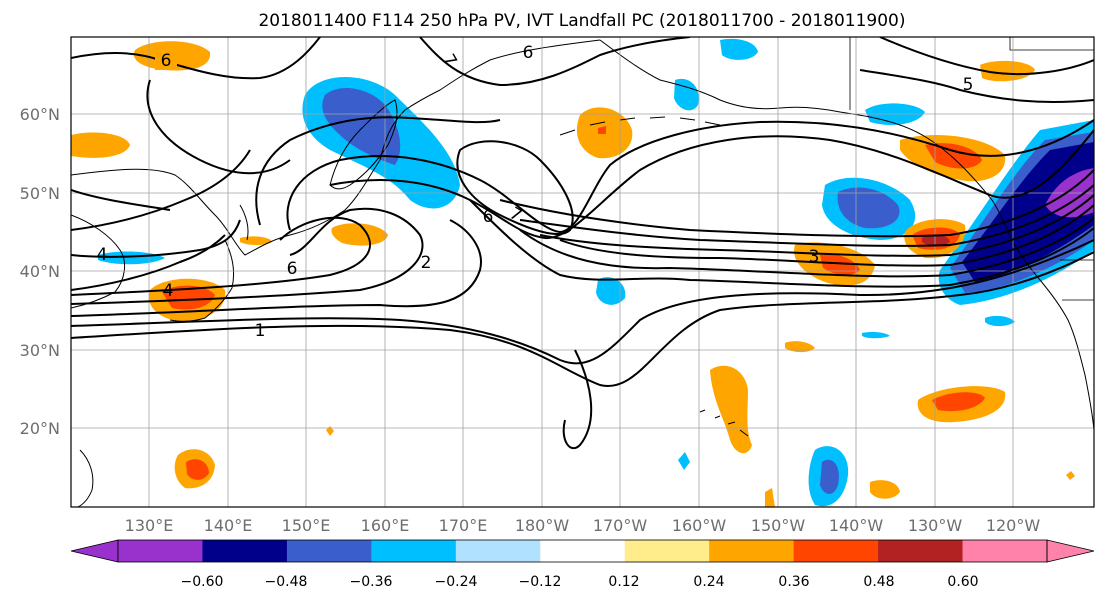  What do you see at coordinates (1070, 551) in the screenshot?
I see `colorbar-extend-max` at bounding box center [1070, 551].